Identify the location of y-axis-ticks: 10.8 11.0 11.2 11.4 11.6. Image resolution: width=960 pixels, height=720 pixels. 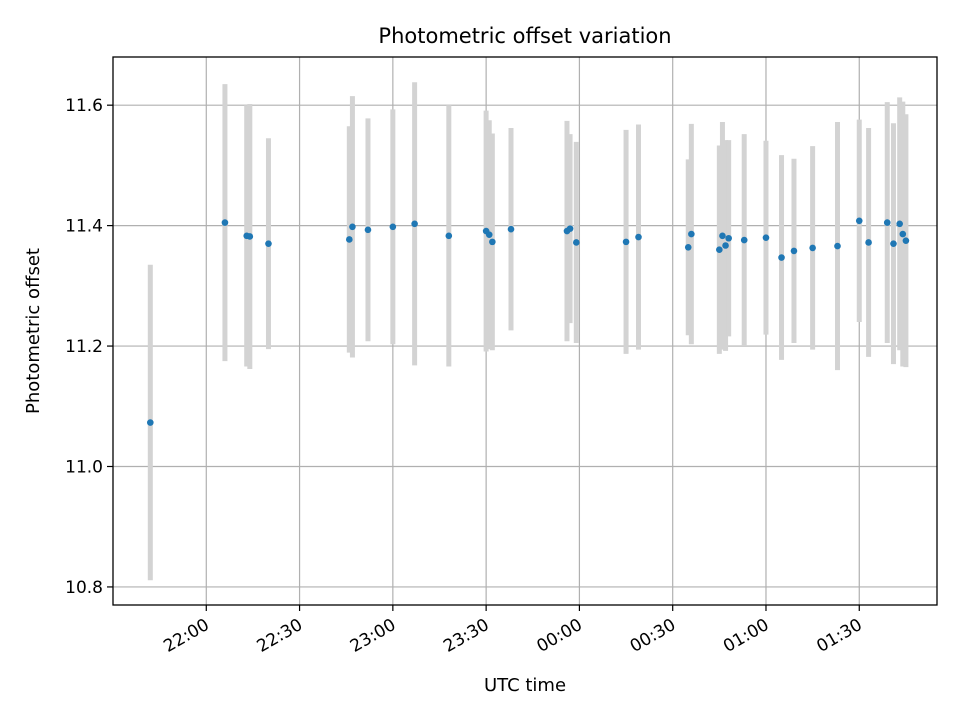
(89, 347).